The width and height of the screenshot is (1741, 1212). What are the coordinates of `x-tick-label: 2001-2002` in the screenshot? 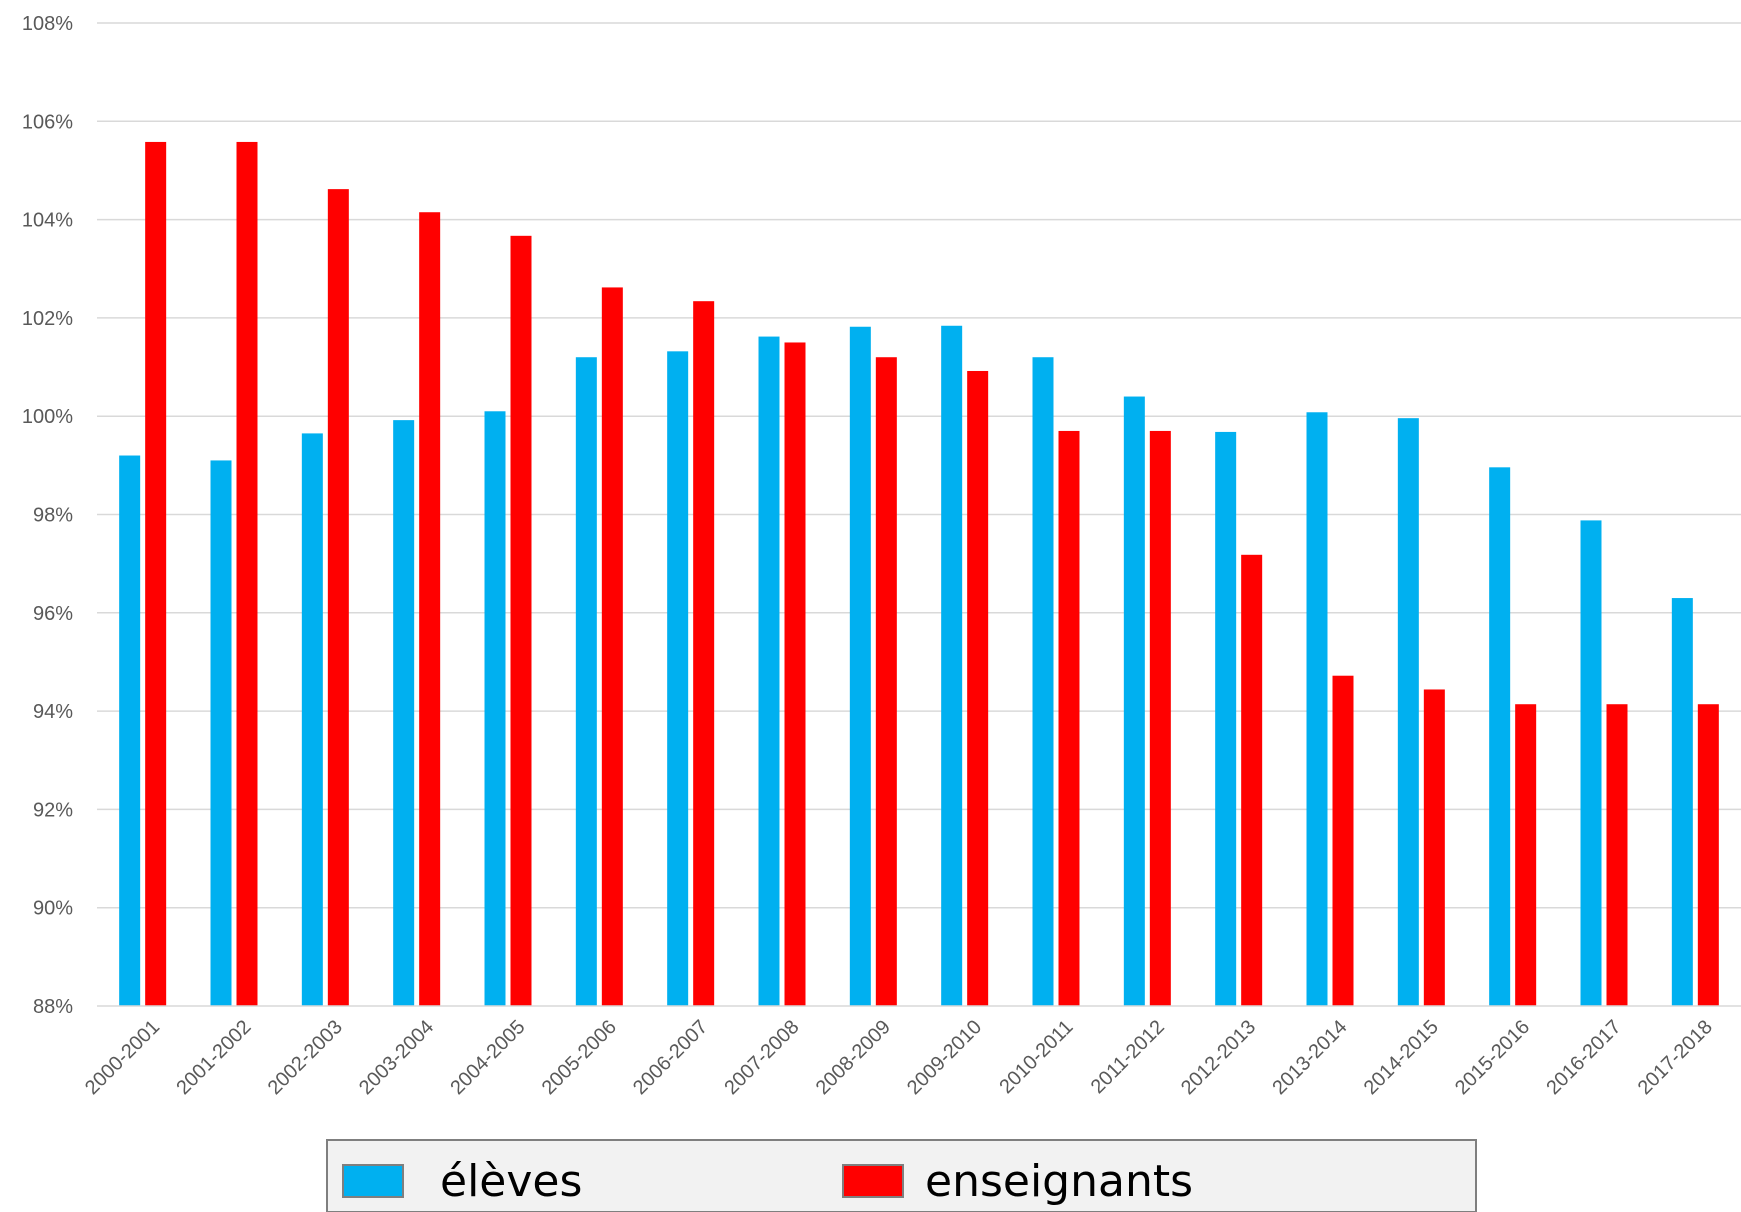 It's located at (213, 1057).